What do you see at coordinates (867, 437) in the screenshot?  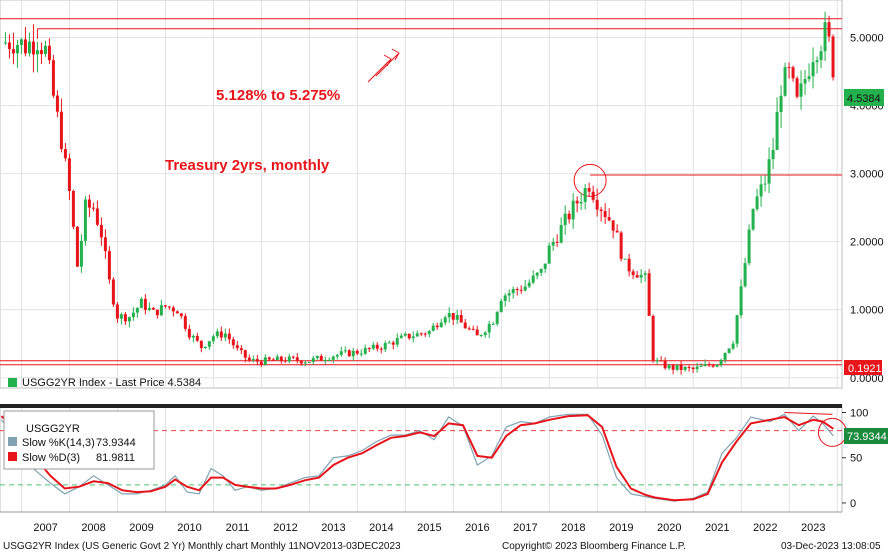 I see `k-value-tag-label: 73.9344` at bounding box center [867, 437].